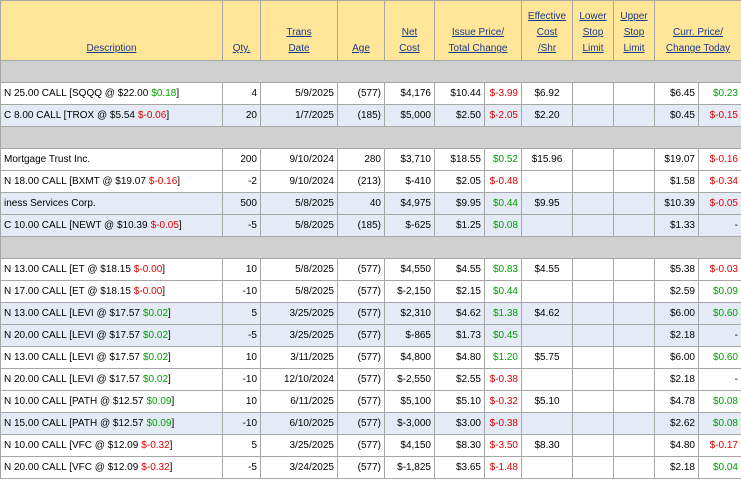 The width and height of the screenshot is (741, 486). I want to click on description: N 13.00 CALL [ET @ $18.15 $-0.00], so click(111, 269).